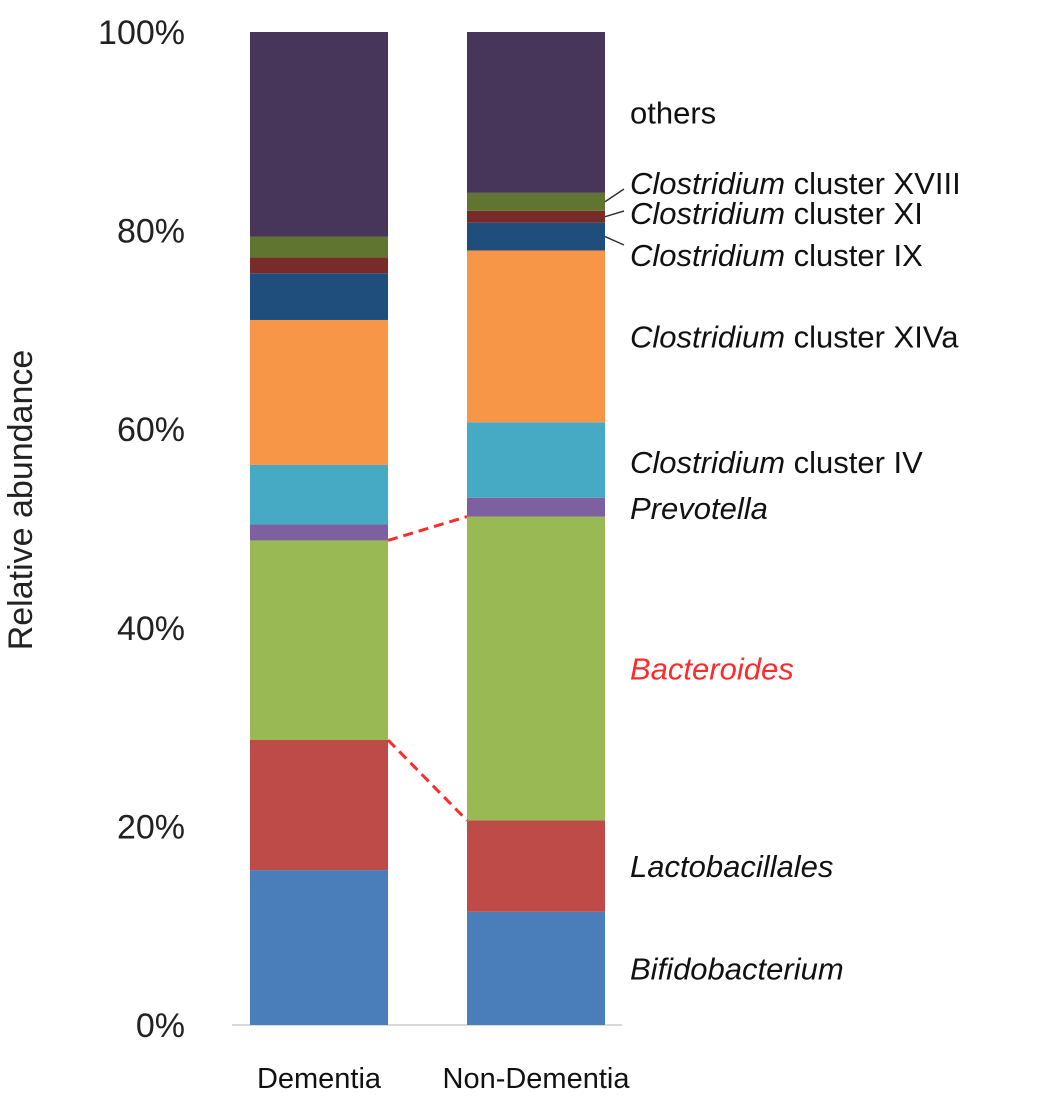 The image size is (1064, 1096). Describe the element at coordinates (160, 1026) in the screenshot. I see `y-tick-label: 0%` at that location.